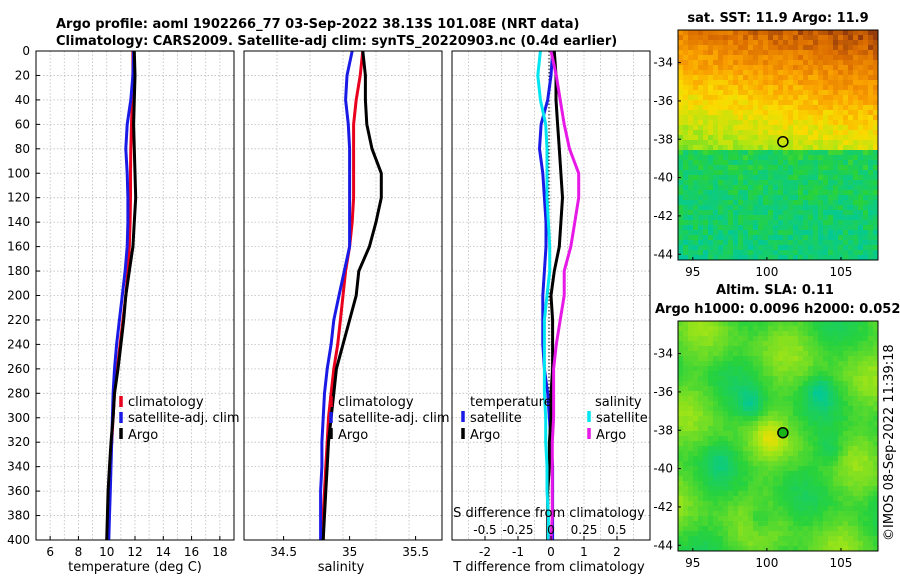 The width and height of the screenshot is (900, 580). What do you see at coordinates (692, 563) in the screenshot?
I see `map-x-tick-label: 95` at bounding box center [692, 563].